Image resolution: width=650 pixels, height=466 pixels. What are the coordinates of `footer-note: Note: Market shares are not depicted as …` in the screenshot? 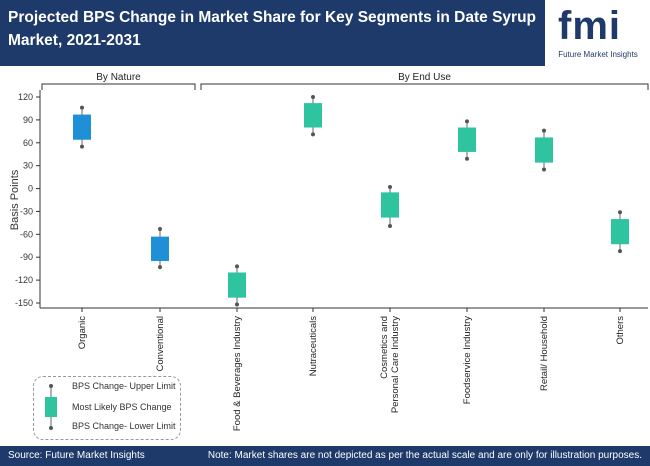 It's located at (424, 455).